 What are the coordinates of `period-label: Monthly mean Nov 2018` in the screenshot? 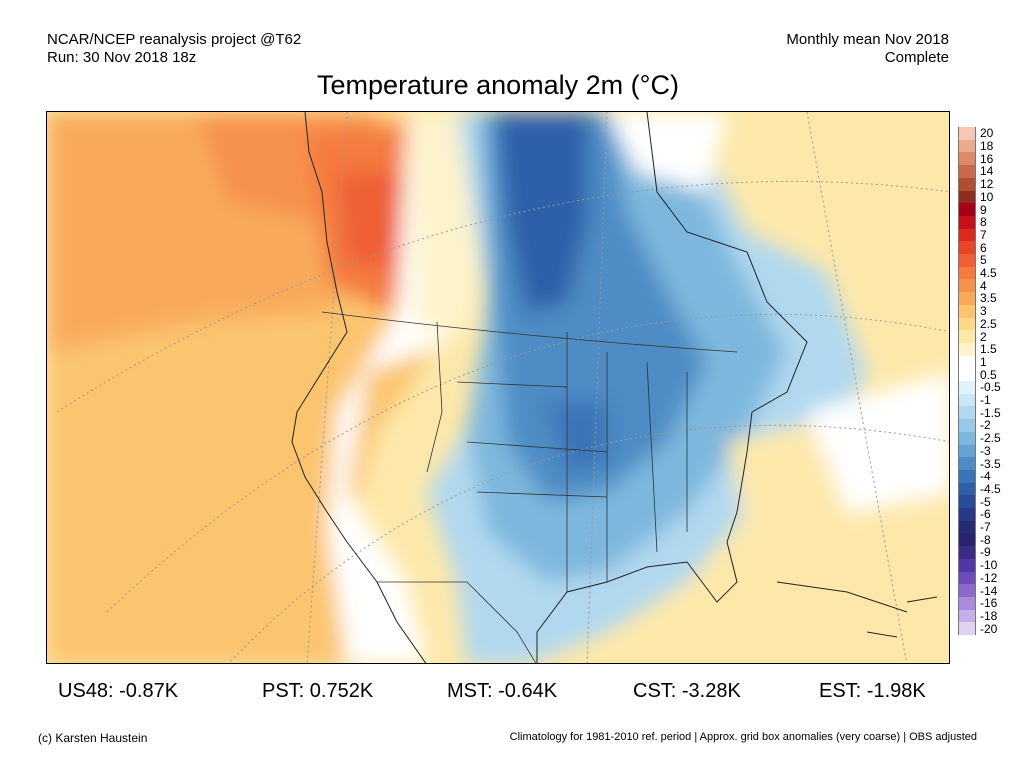 It's located at (867, 39).